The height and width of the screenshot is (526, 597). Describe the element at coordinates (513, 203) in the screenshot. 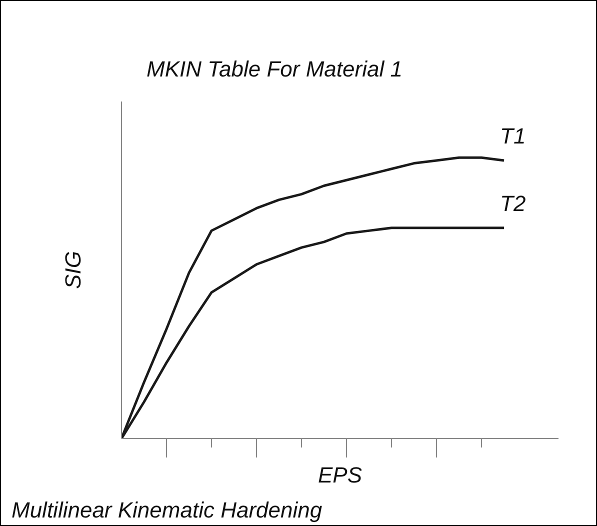

I see `series-label: T2` at that location.